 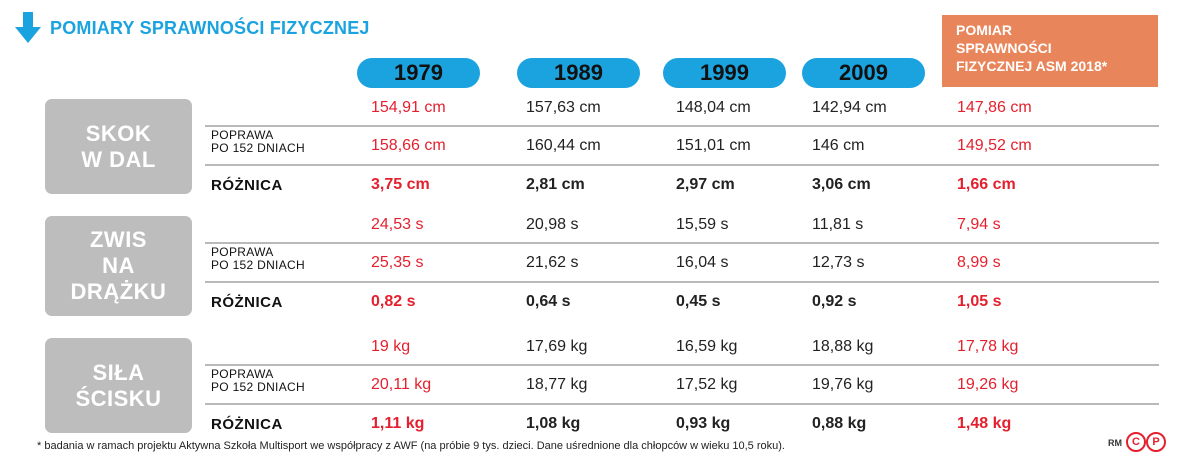 What do you see at coordinates (397, 224) in the screenshot?
I see `table-cell: 24,53 s` at bounding box center [397, 224].